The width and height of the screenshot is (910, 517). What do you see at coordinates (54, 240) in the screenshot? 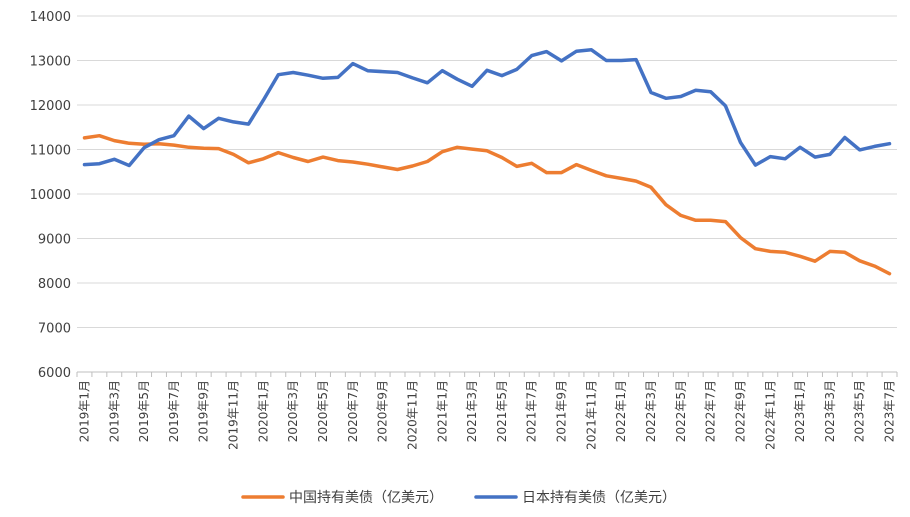
I see `y-tick-label: 9000` at bounding box center [54, 240].